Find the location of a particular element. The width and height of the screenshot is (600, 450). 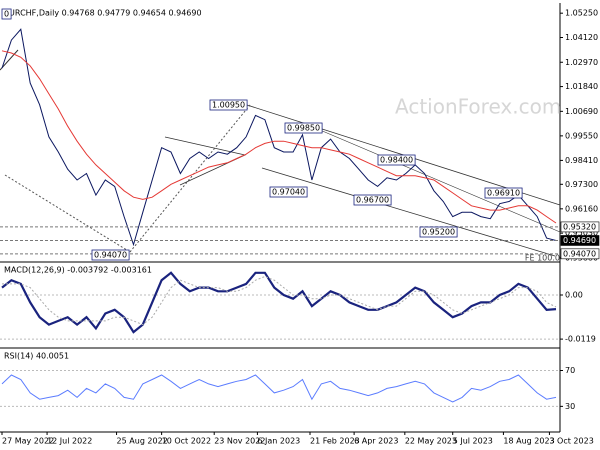

annotation: 0.96700 is located at coordinates (372, 200).